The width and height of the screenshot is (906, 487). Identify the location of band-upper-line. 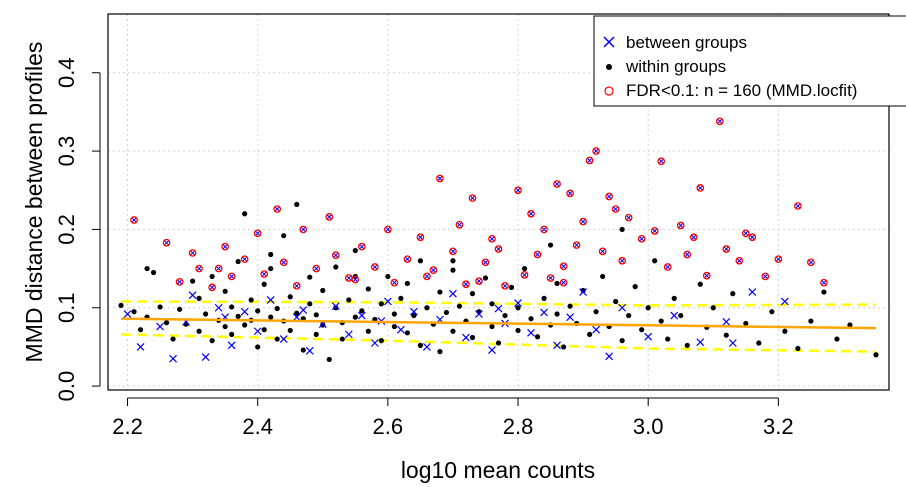
(498, 303).